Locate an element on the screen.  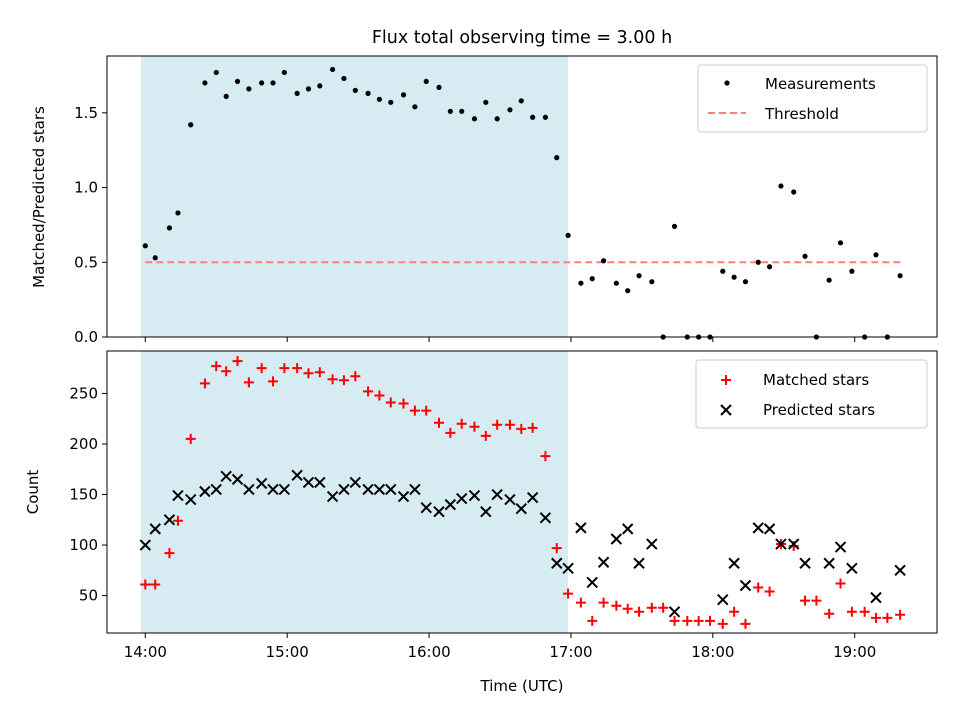
top-y-tick-label: 0.5 is located at coordinates (86, 262).